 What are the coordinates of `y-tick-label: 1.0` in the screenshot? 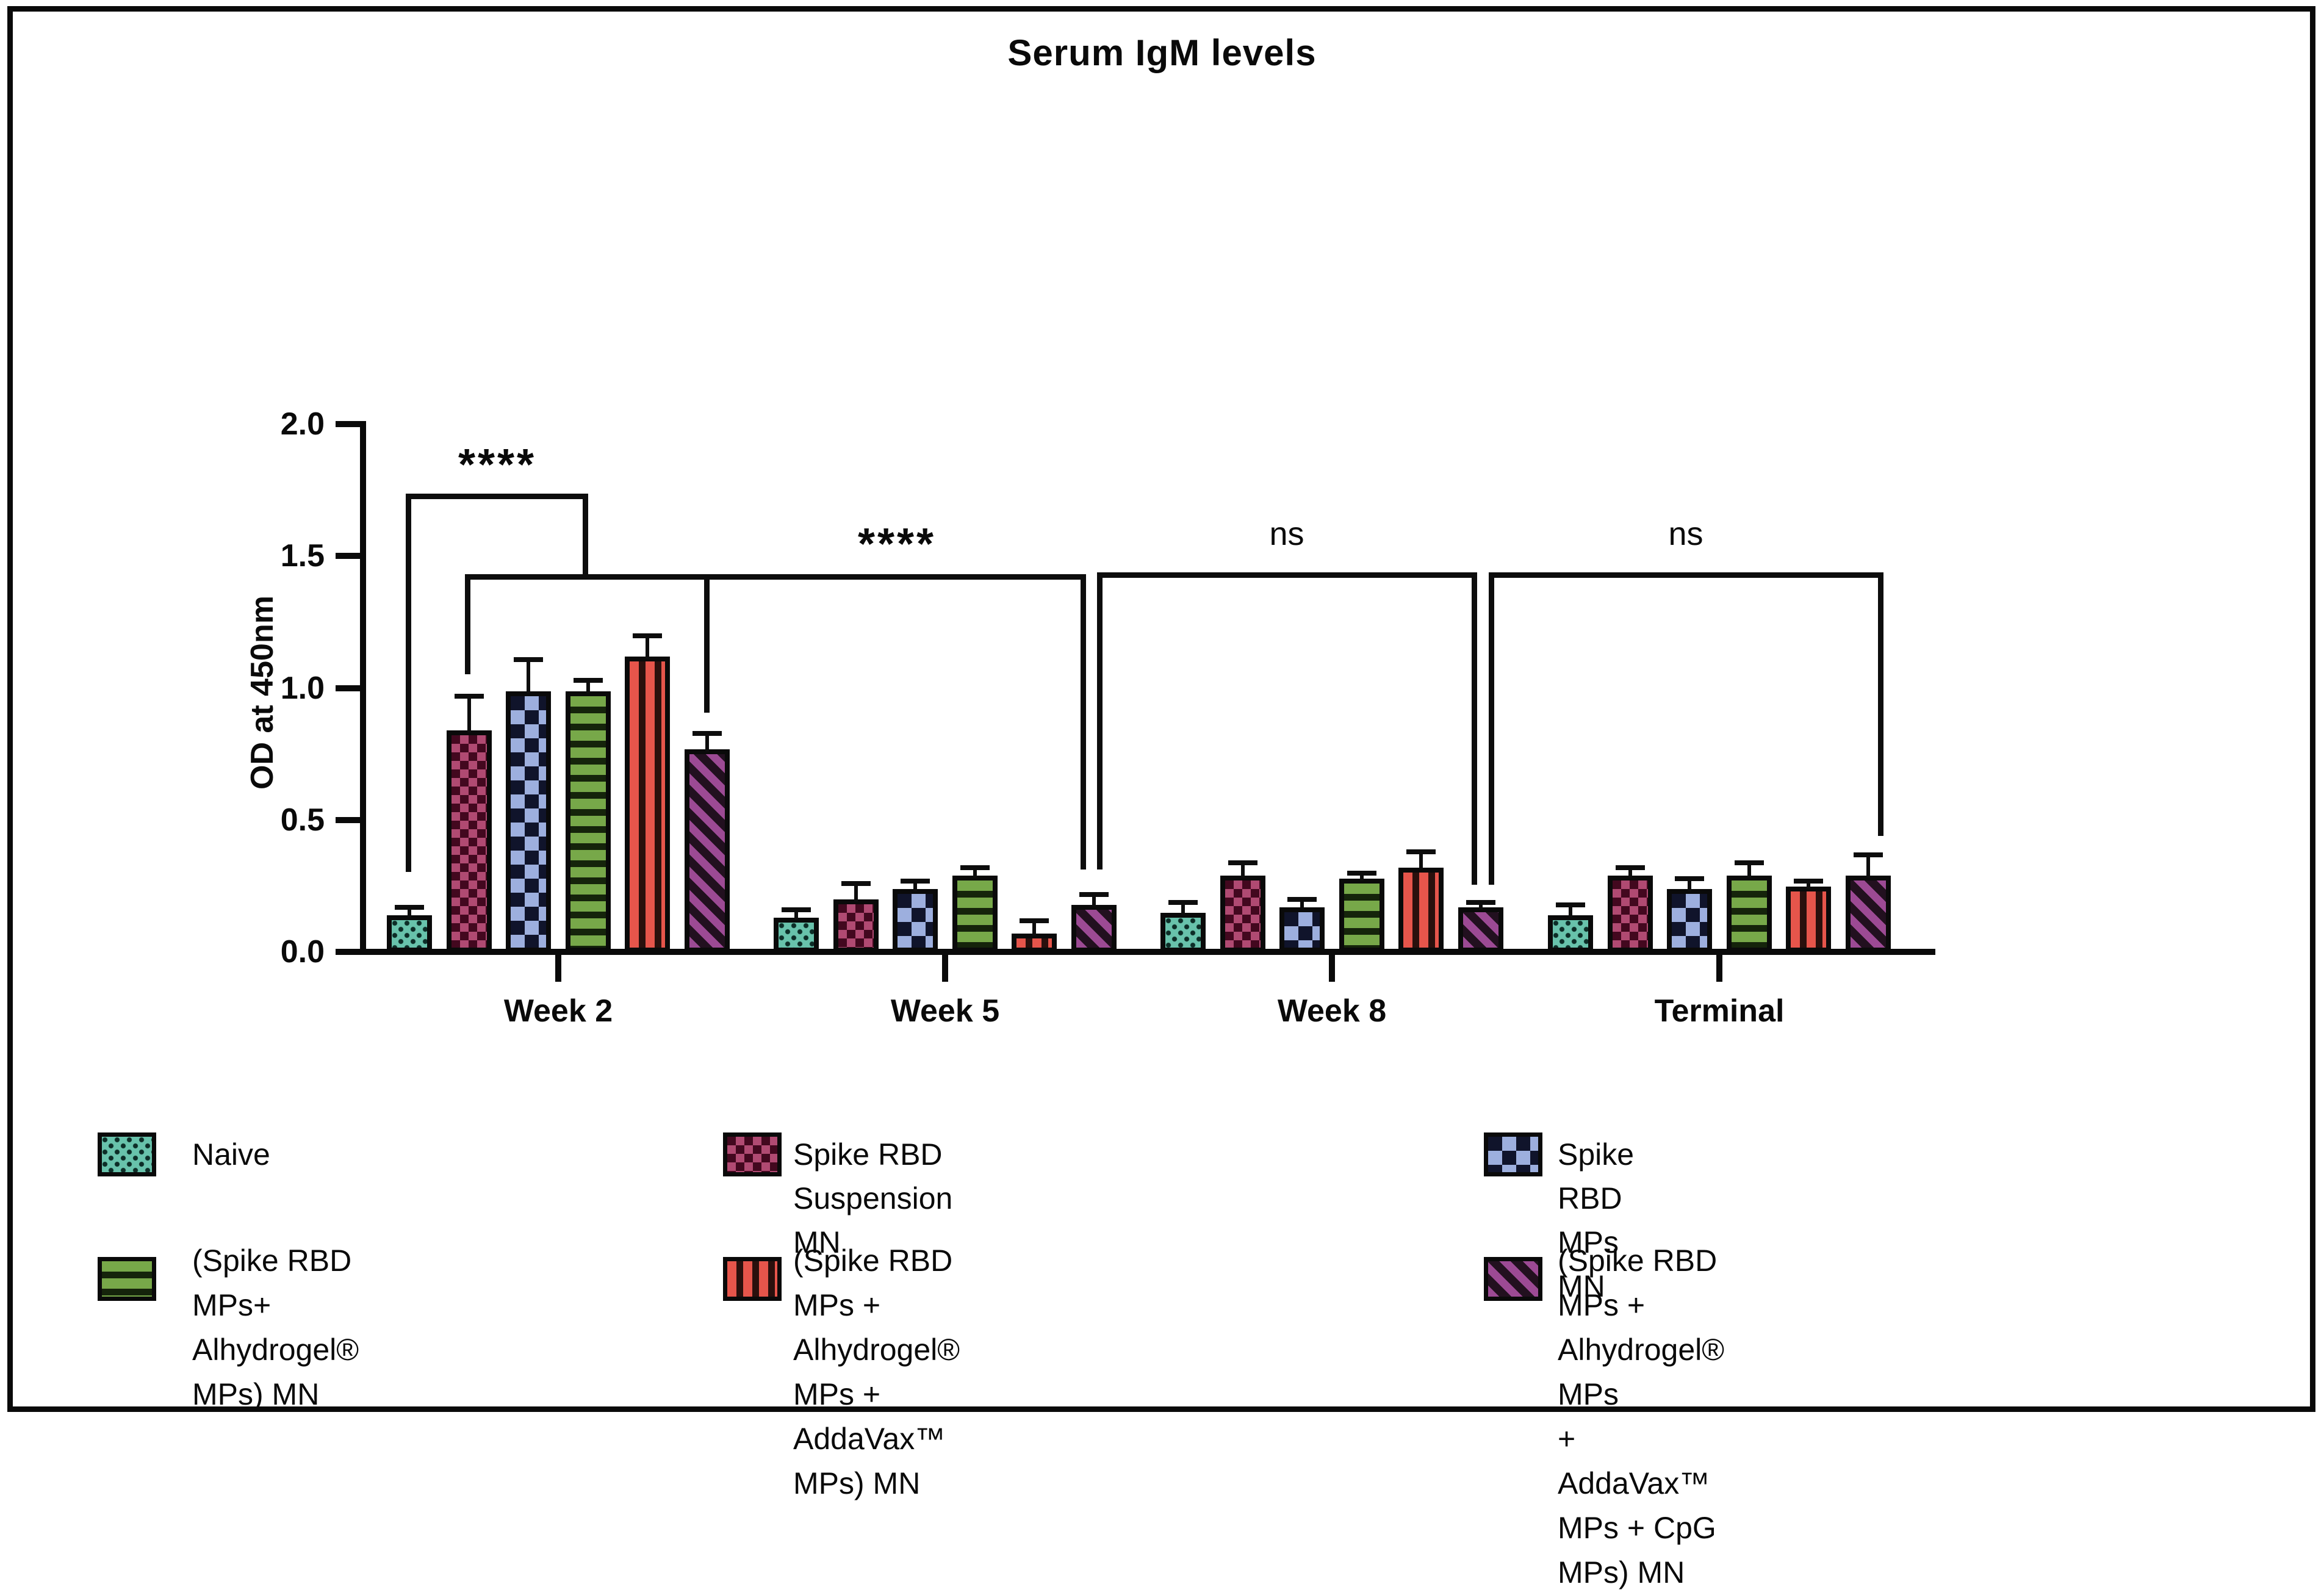 It's located at (303, 688).